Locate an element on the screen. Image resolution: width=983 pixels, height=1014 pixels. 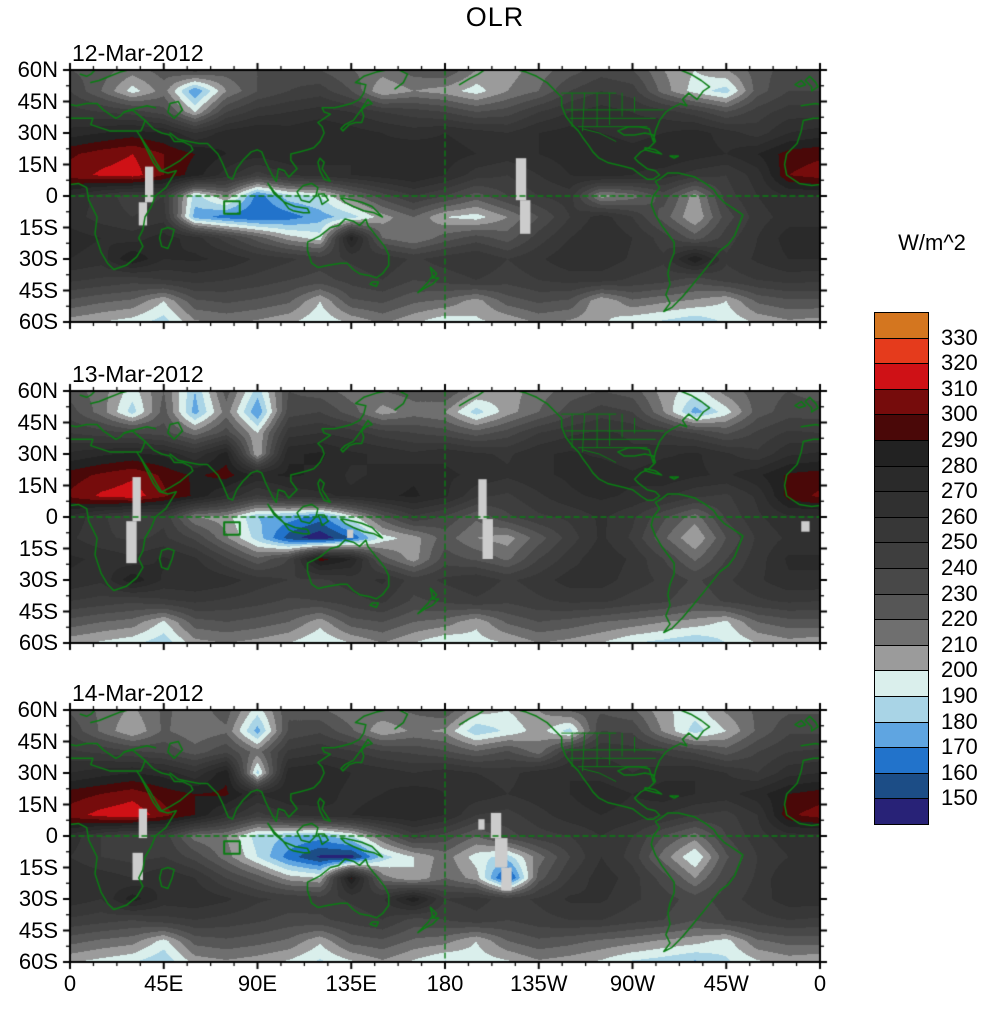
x-tick-label: 180 is located at coordinates (445, 983).